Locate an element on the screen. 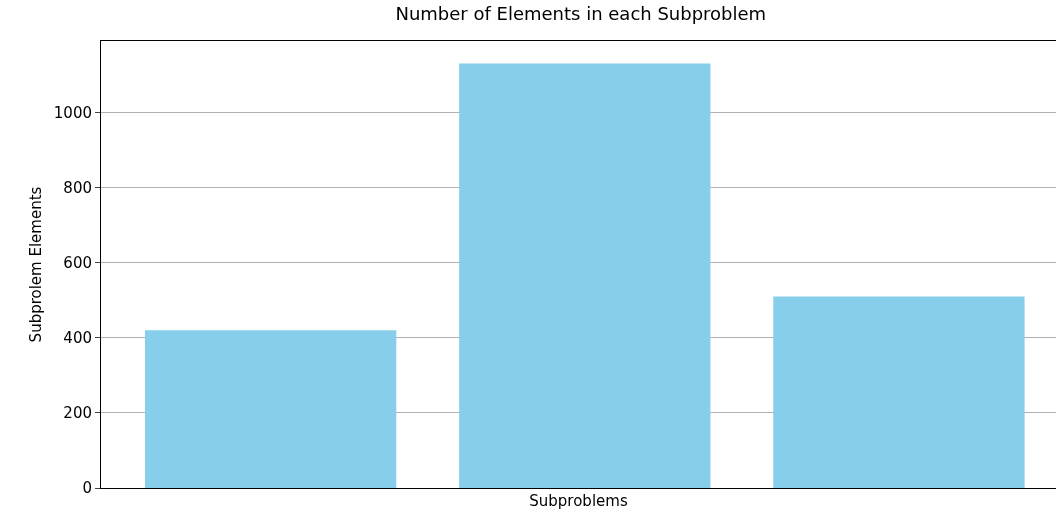 The width and height of the screenshot is (1056, 516). y-tick-label: 800 is located at coordinates (77, 187).